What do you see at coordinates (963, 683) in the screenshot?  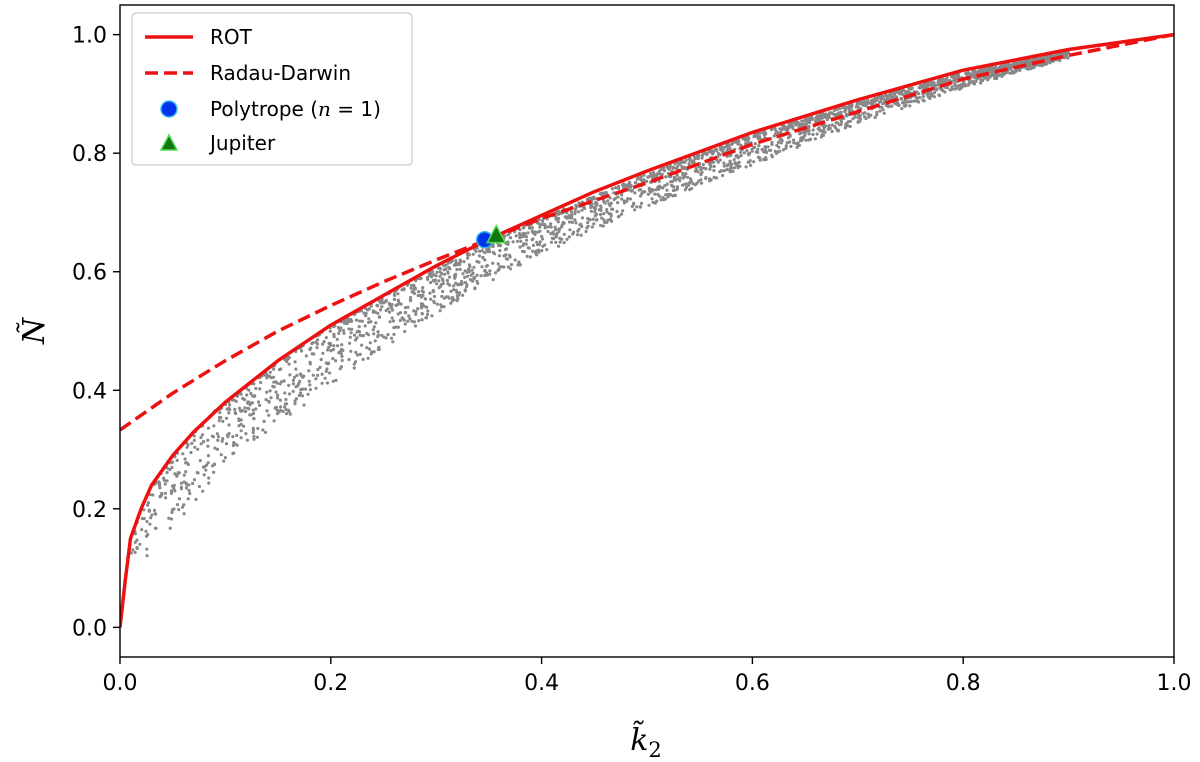 I see `x-tick-label: 0.8` at bounding box center [963, 683].